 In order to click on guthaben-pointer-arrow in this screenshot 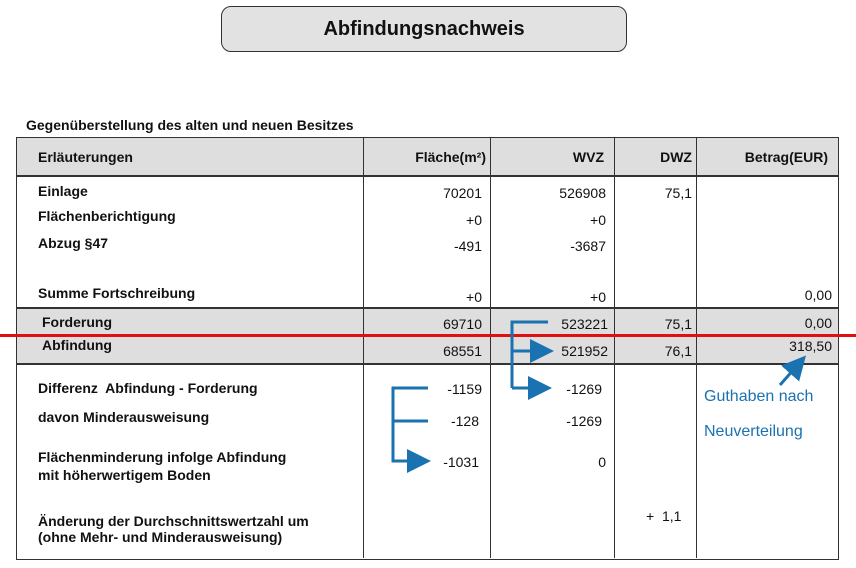, I will do `click(792, 370)`.